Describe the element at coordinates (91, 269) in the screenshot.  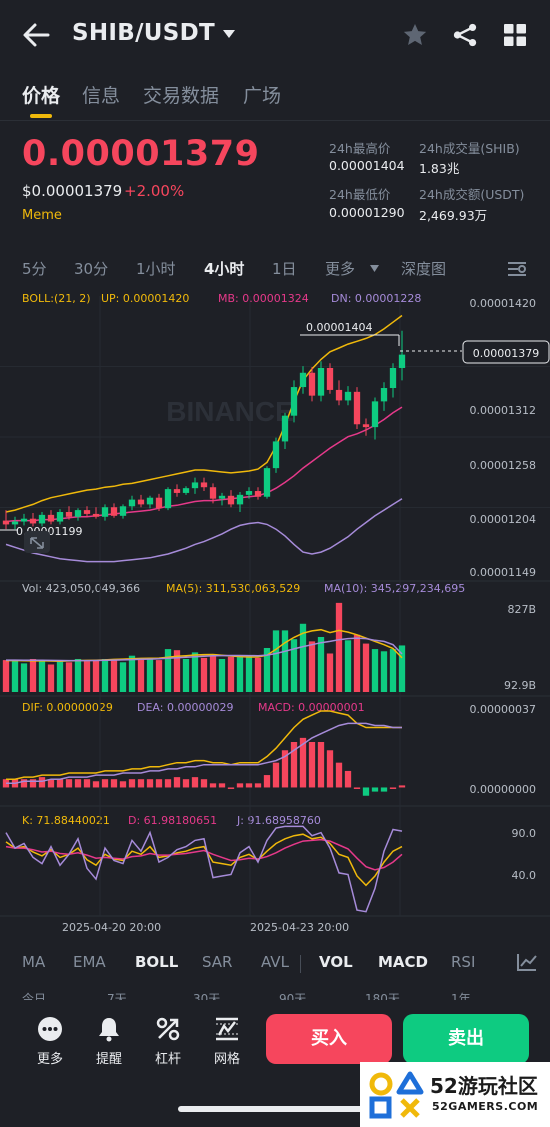
I see `interval-30m: 30分` at that location.